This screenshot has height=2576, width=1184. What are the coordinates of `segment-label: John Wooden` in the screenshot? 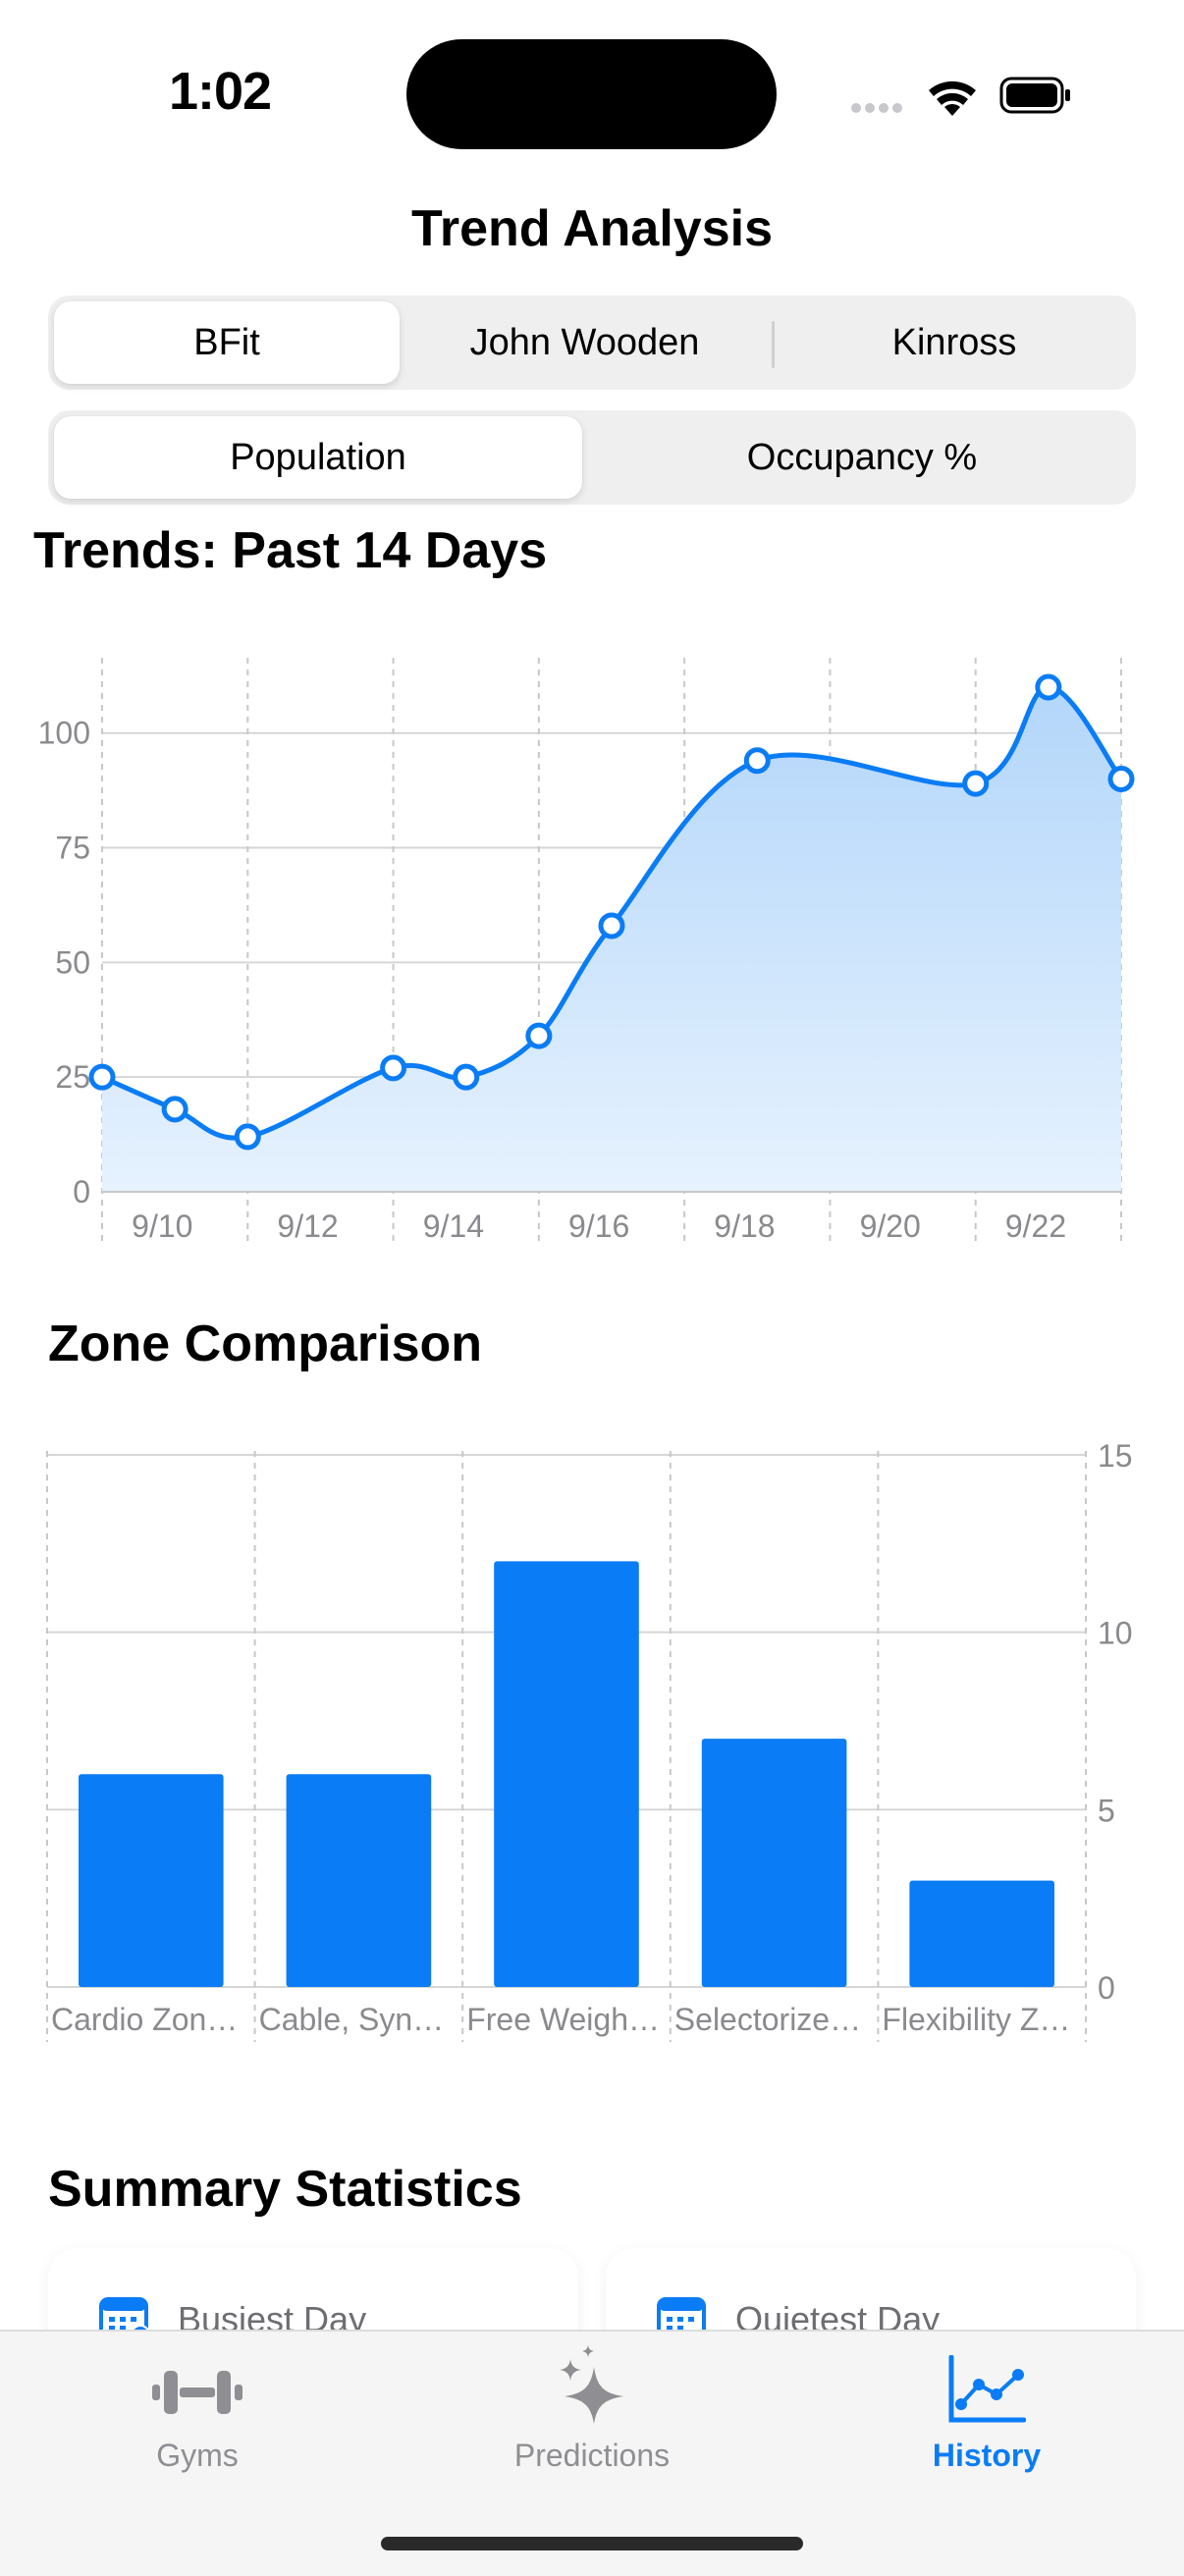 It's located at (584, 342).